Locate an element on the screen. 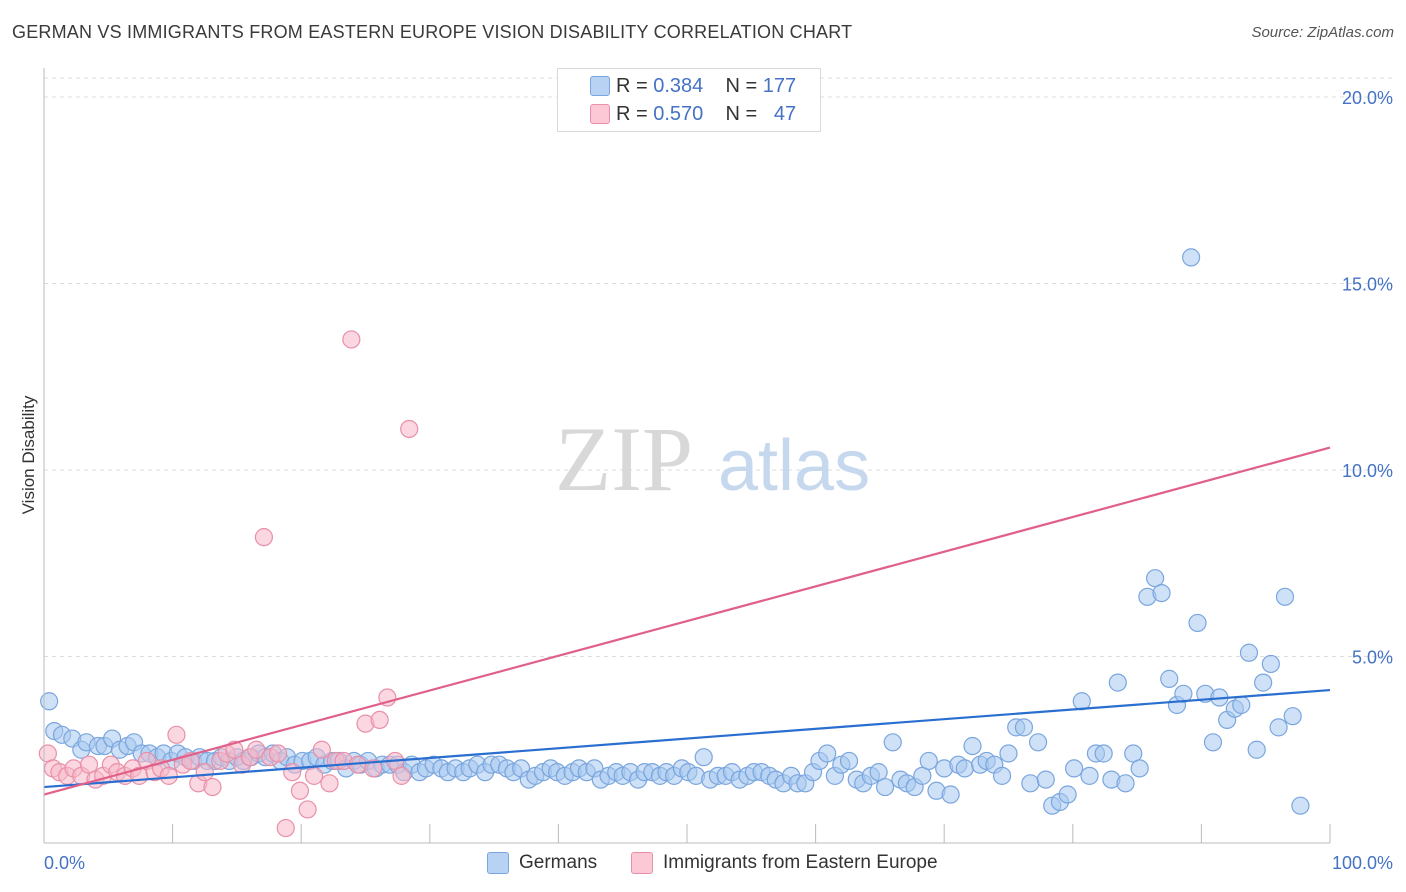  germans-trend-line is located at coordinates (687, 738).